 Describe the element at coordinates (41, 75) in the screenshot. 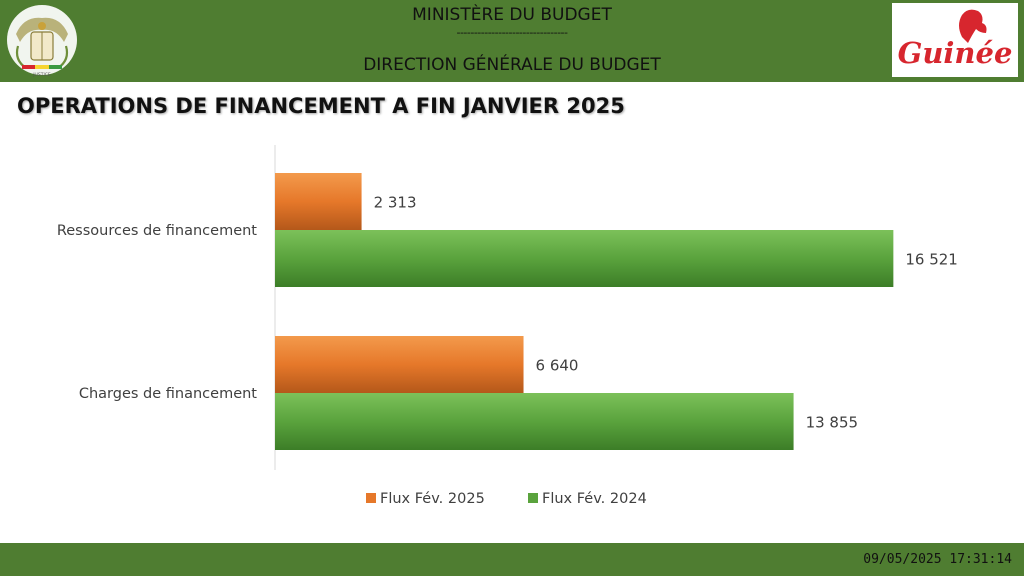

I see `svg-text: JUSTICE` at that location.